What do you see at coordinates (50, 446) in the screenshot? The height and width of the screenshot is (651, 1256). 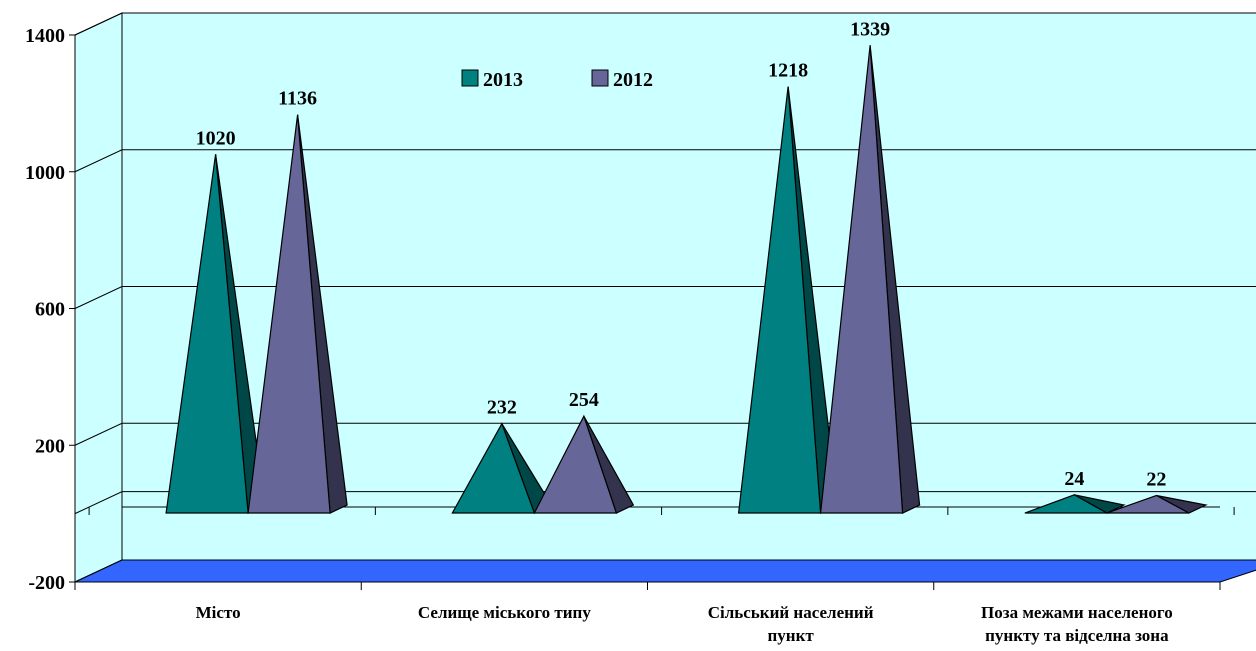 I see `y-tick-label: 200` at bounding box center [50, 446].